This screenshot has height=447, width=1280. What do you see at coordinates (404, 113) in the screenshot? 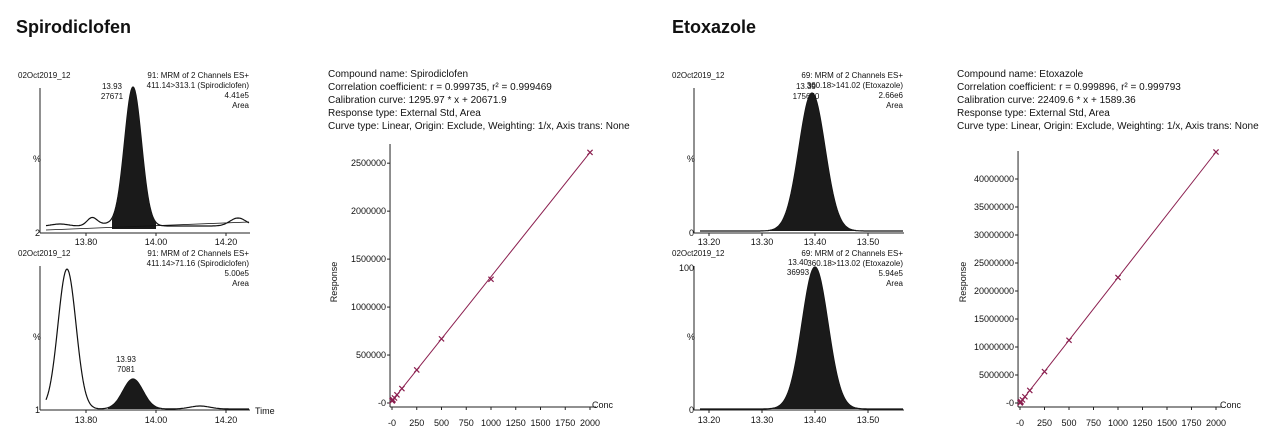
I see `info-line: Response type: External Std, Area` at bounding box center [404, 113].